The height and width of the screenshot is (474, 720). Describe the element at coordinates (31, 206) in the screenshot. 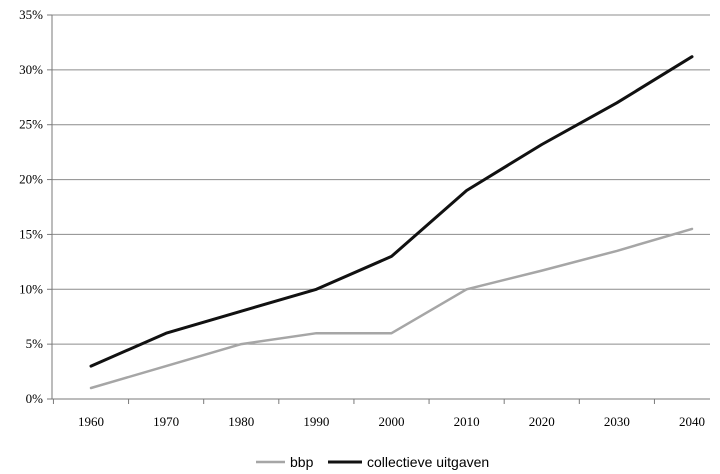

I see `y-tick-labels: 0% 5% 10% 15% 20% 25% 30% 35%` at that location.